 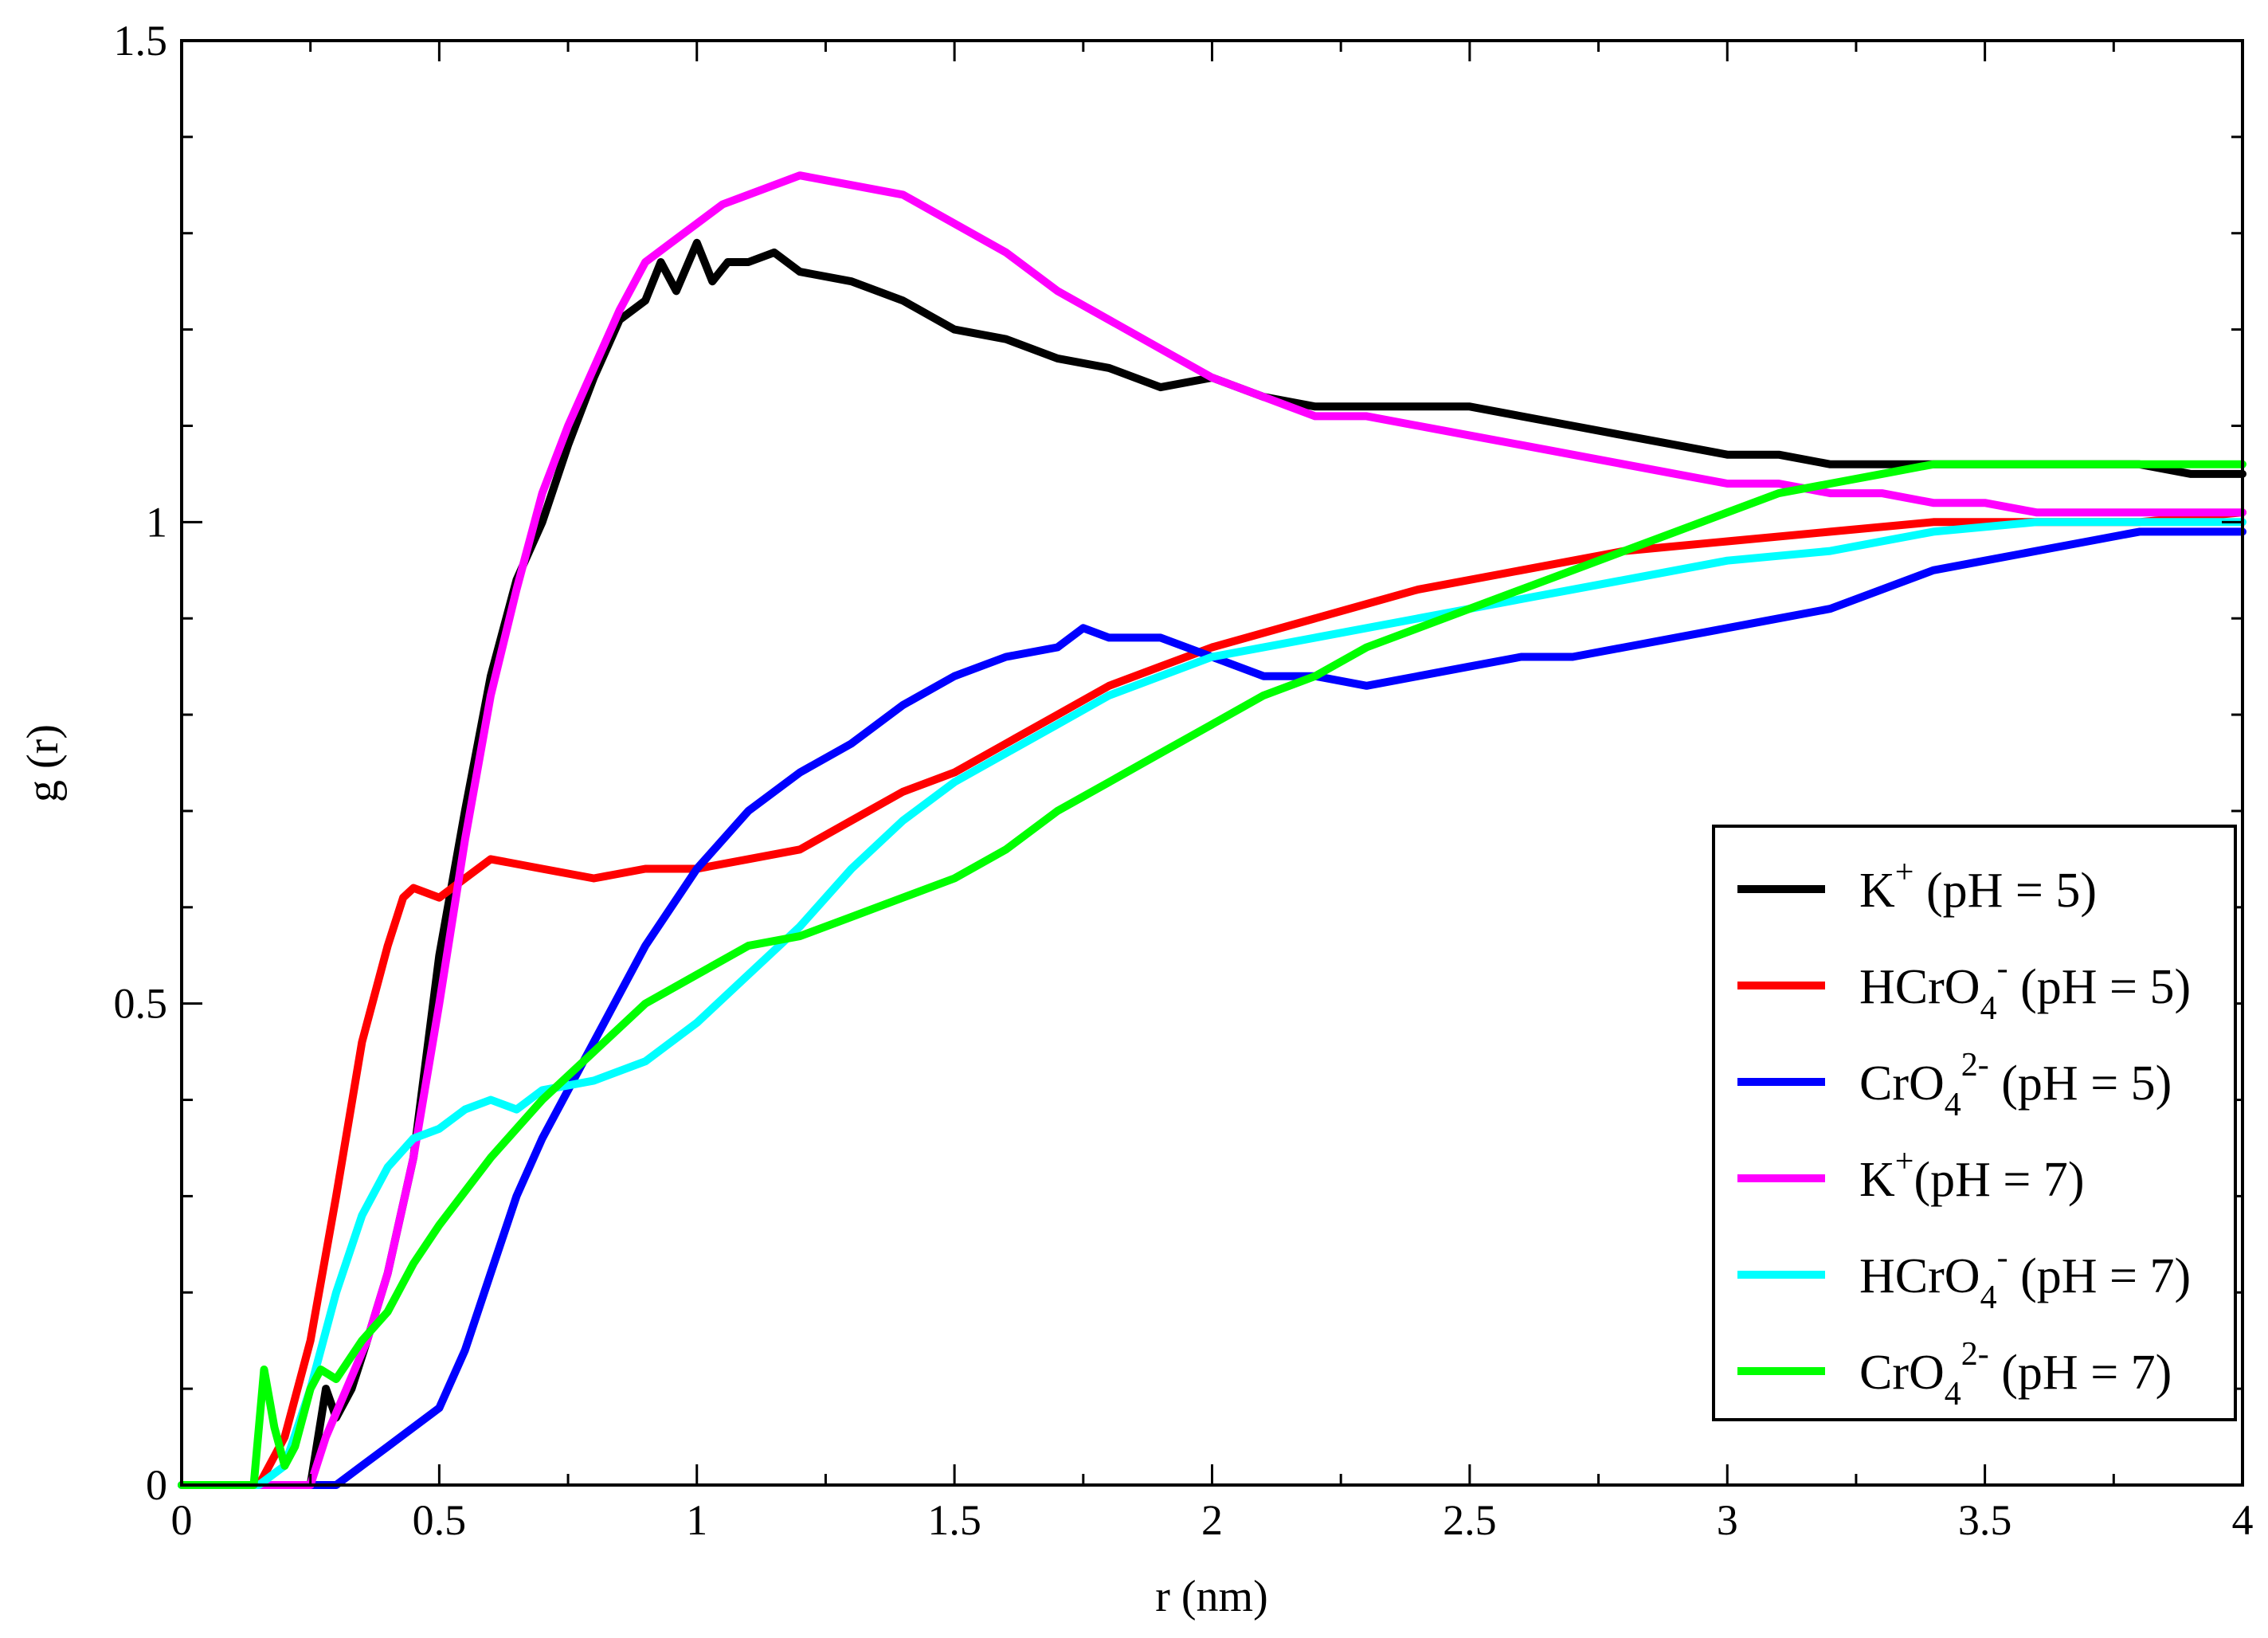 What do you see at coordinates (156, 1485) in the screenshot?
I see `y-tick-label: 0` at bounding box center [156, 1485].